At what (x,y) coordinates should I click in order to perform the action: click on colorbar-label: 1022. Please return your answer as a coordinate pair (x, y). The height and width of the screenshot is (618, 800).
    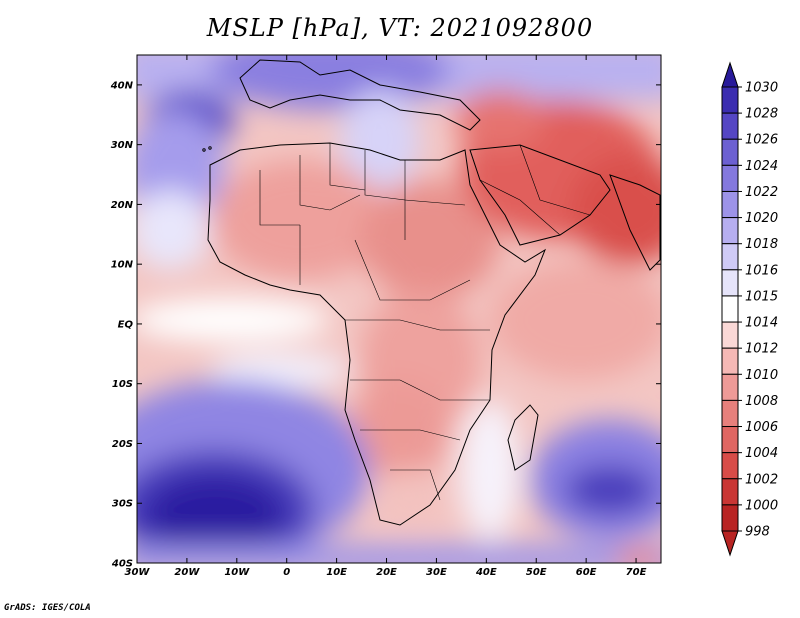
    Looking at the image, I should click on (761, 192).